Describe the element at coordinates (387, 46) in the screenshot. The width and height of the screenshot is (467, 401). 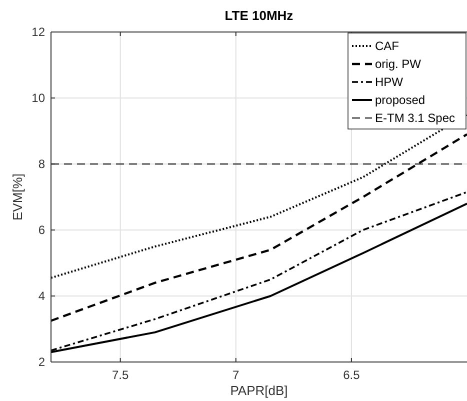
I see `legend-label: CAF` at that location.